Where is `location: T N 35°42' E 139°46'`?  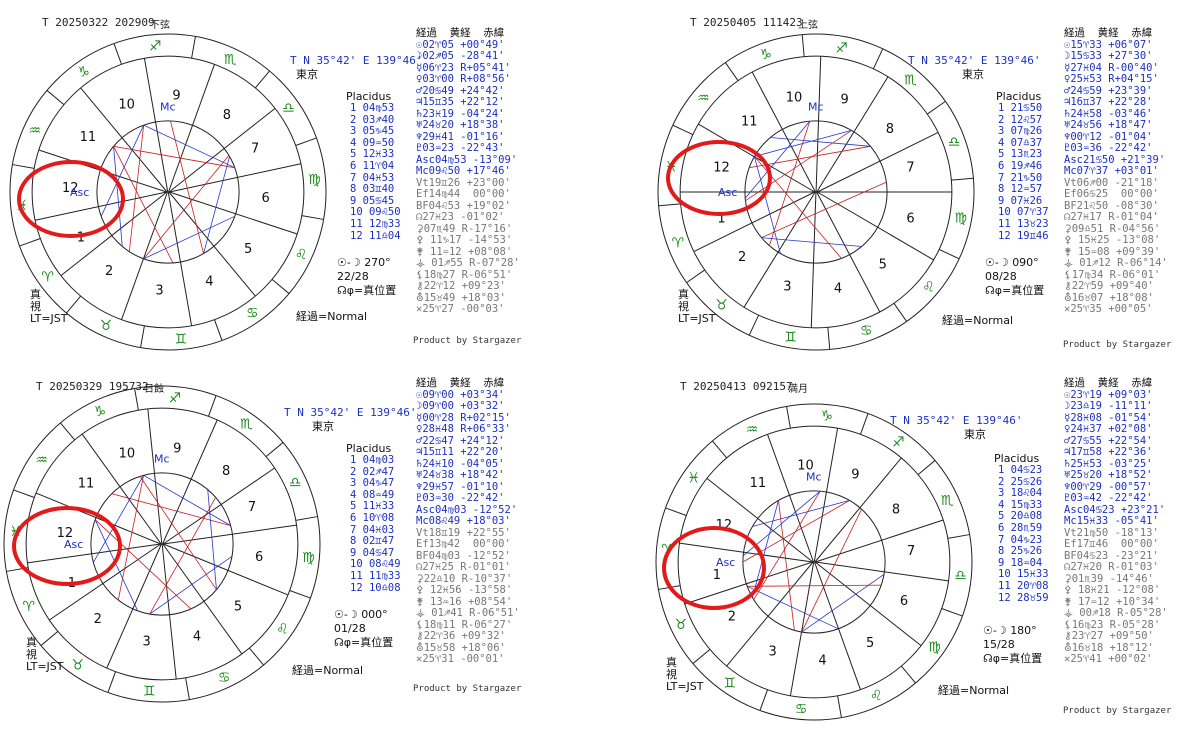
location: T N 35°42' E 139°46' is located at coordinates (956, 420).